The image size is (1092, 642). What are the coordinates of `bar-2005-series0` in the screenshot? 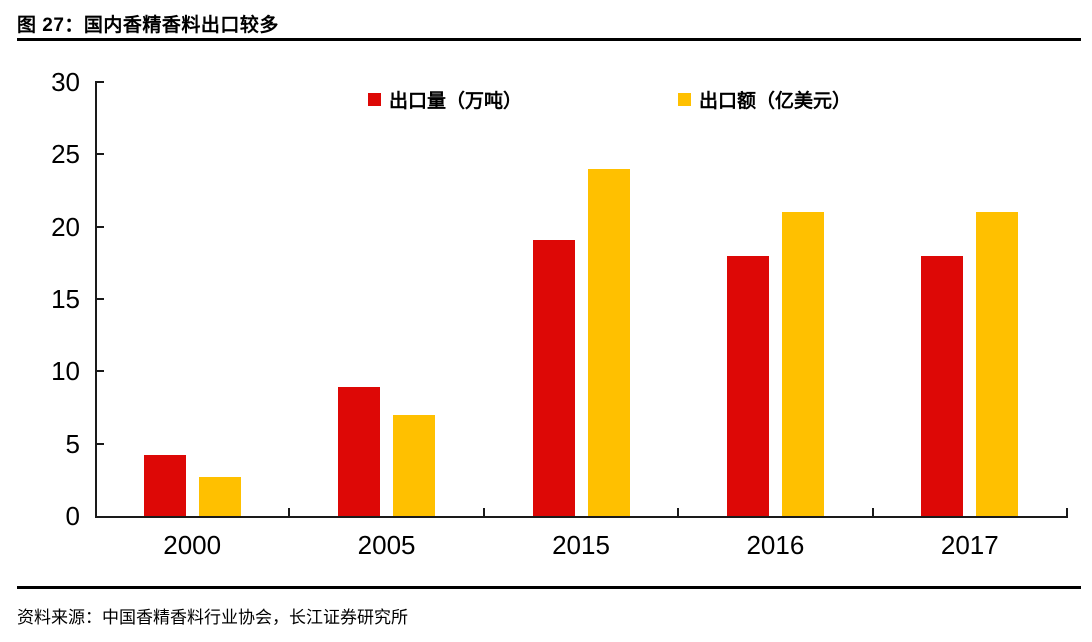 It's located at (359, 451).